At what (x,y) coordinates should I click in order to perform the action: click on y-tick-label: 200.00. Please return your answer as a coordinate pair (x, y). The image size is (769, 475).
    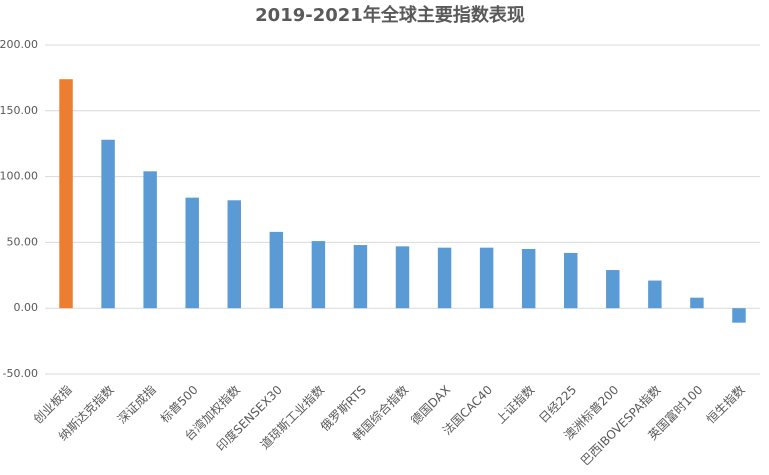
    Looking at the image, I should click on (19, 44).